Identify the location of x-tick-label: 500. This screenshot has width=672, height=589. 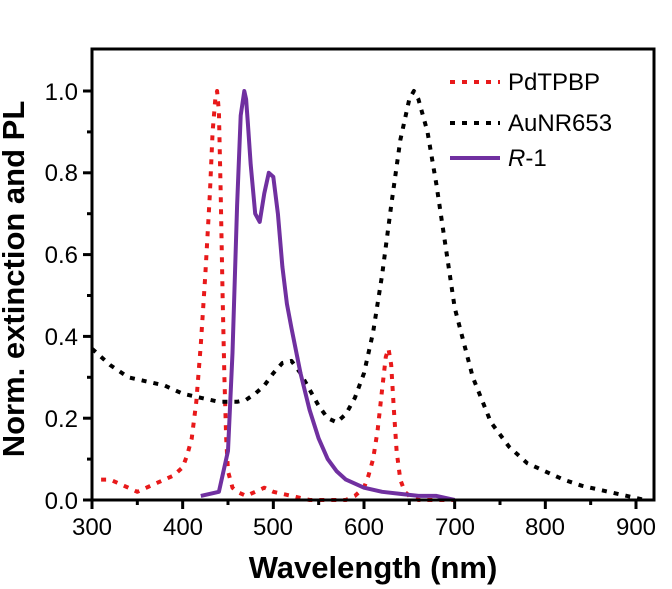
(273, 527).